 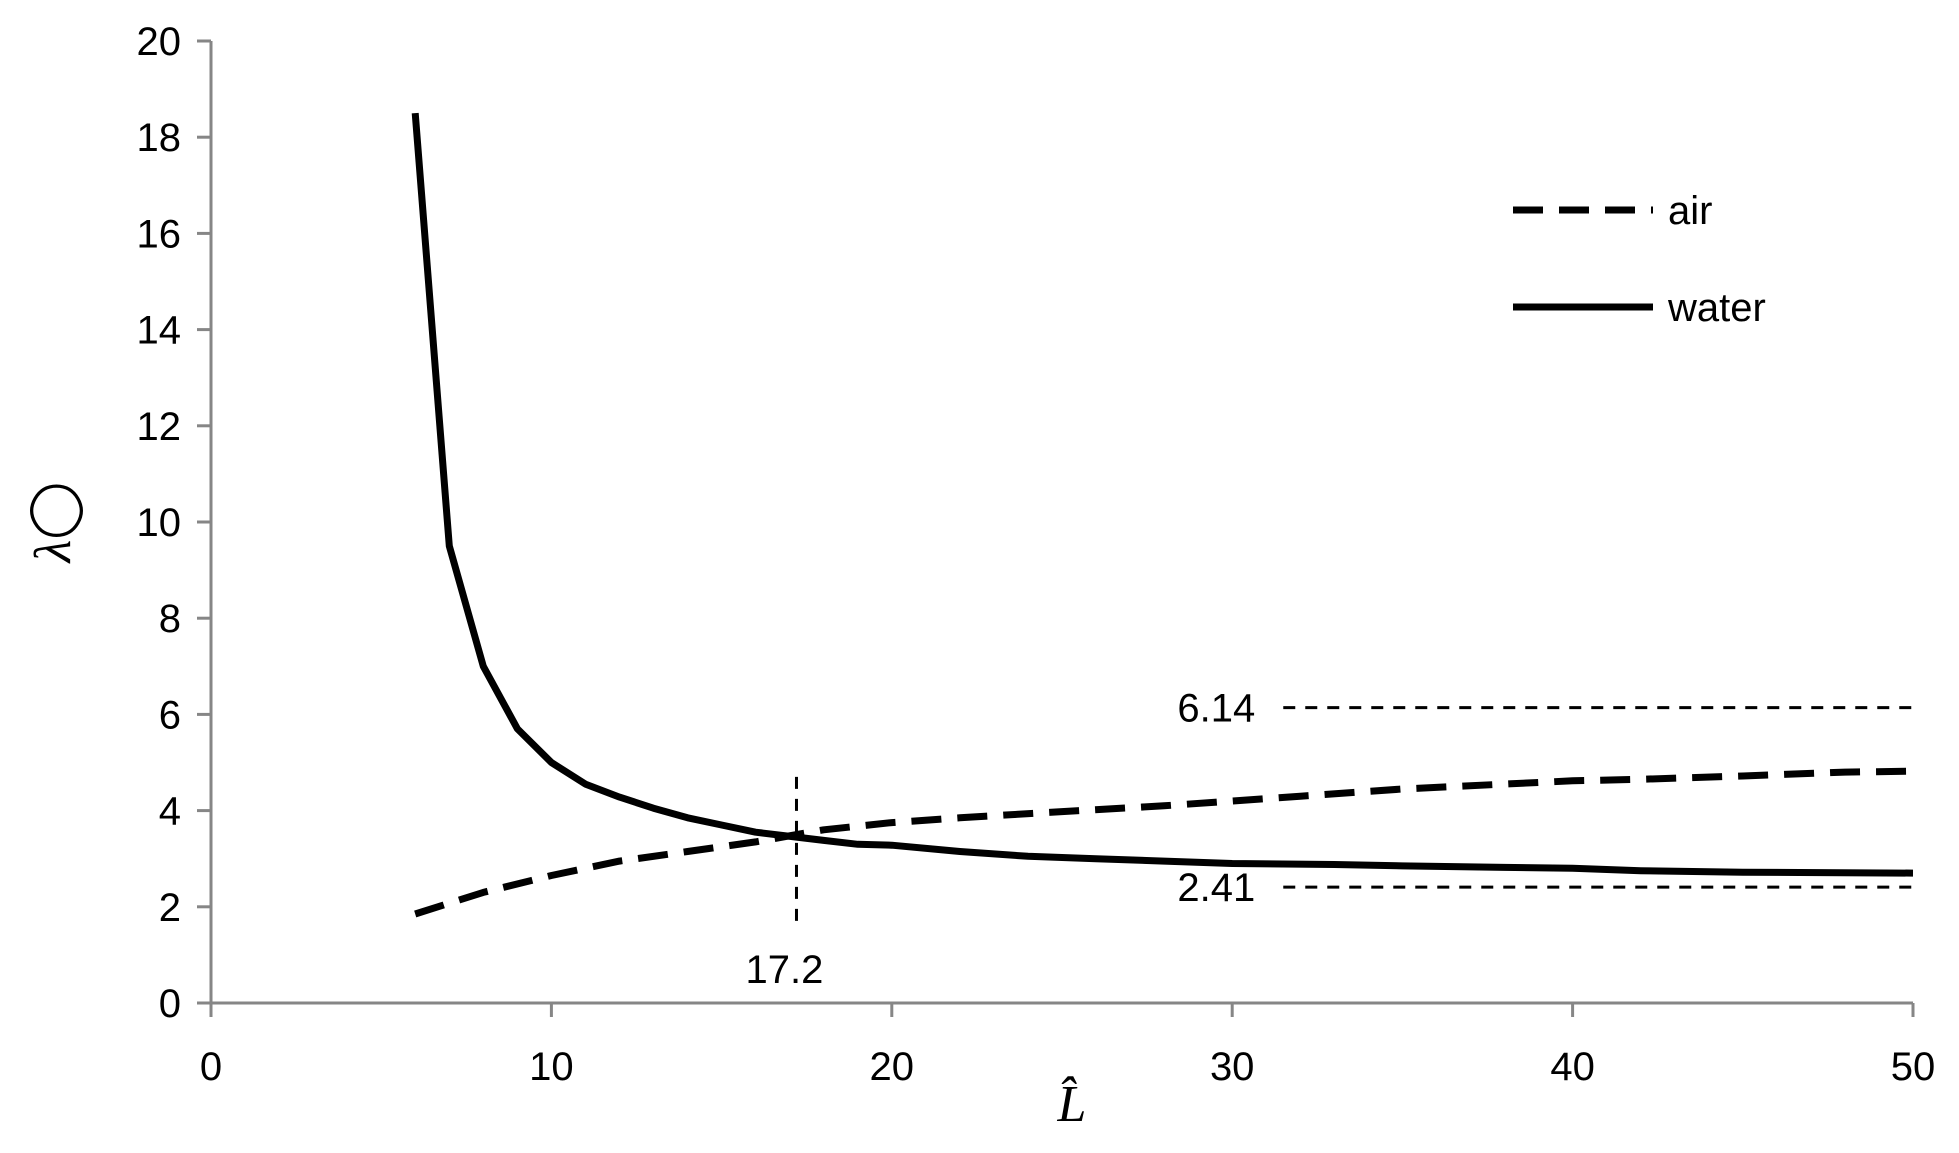 What do you see at coordinates (159, 331) in the screenshot?
I see `y-tick-label: 14` at bounding box center [159, 331].